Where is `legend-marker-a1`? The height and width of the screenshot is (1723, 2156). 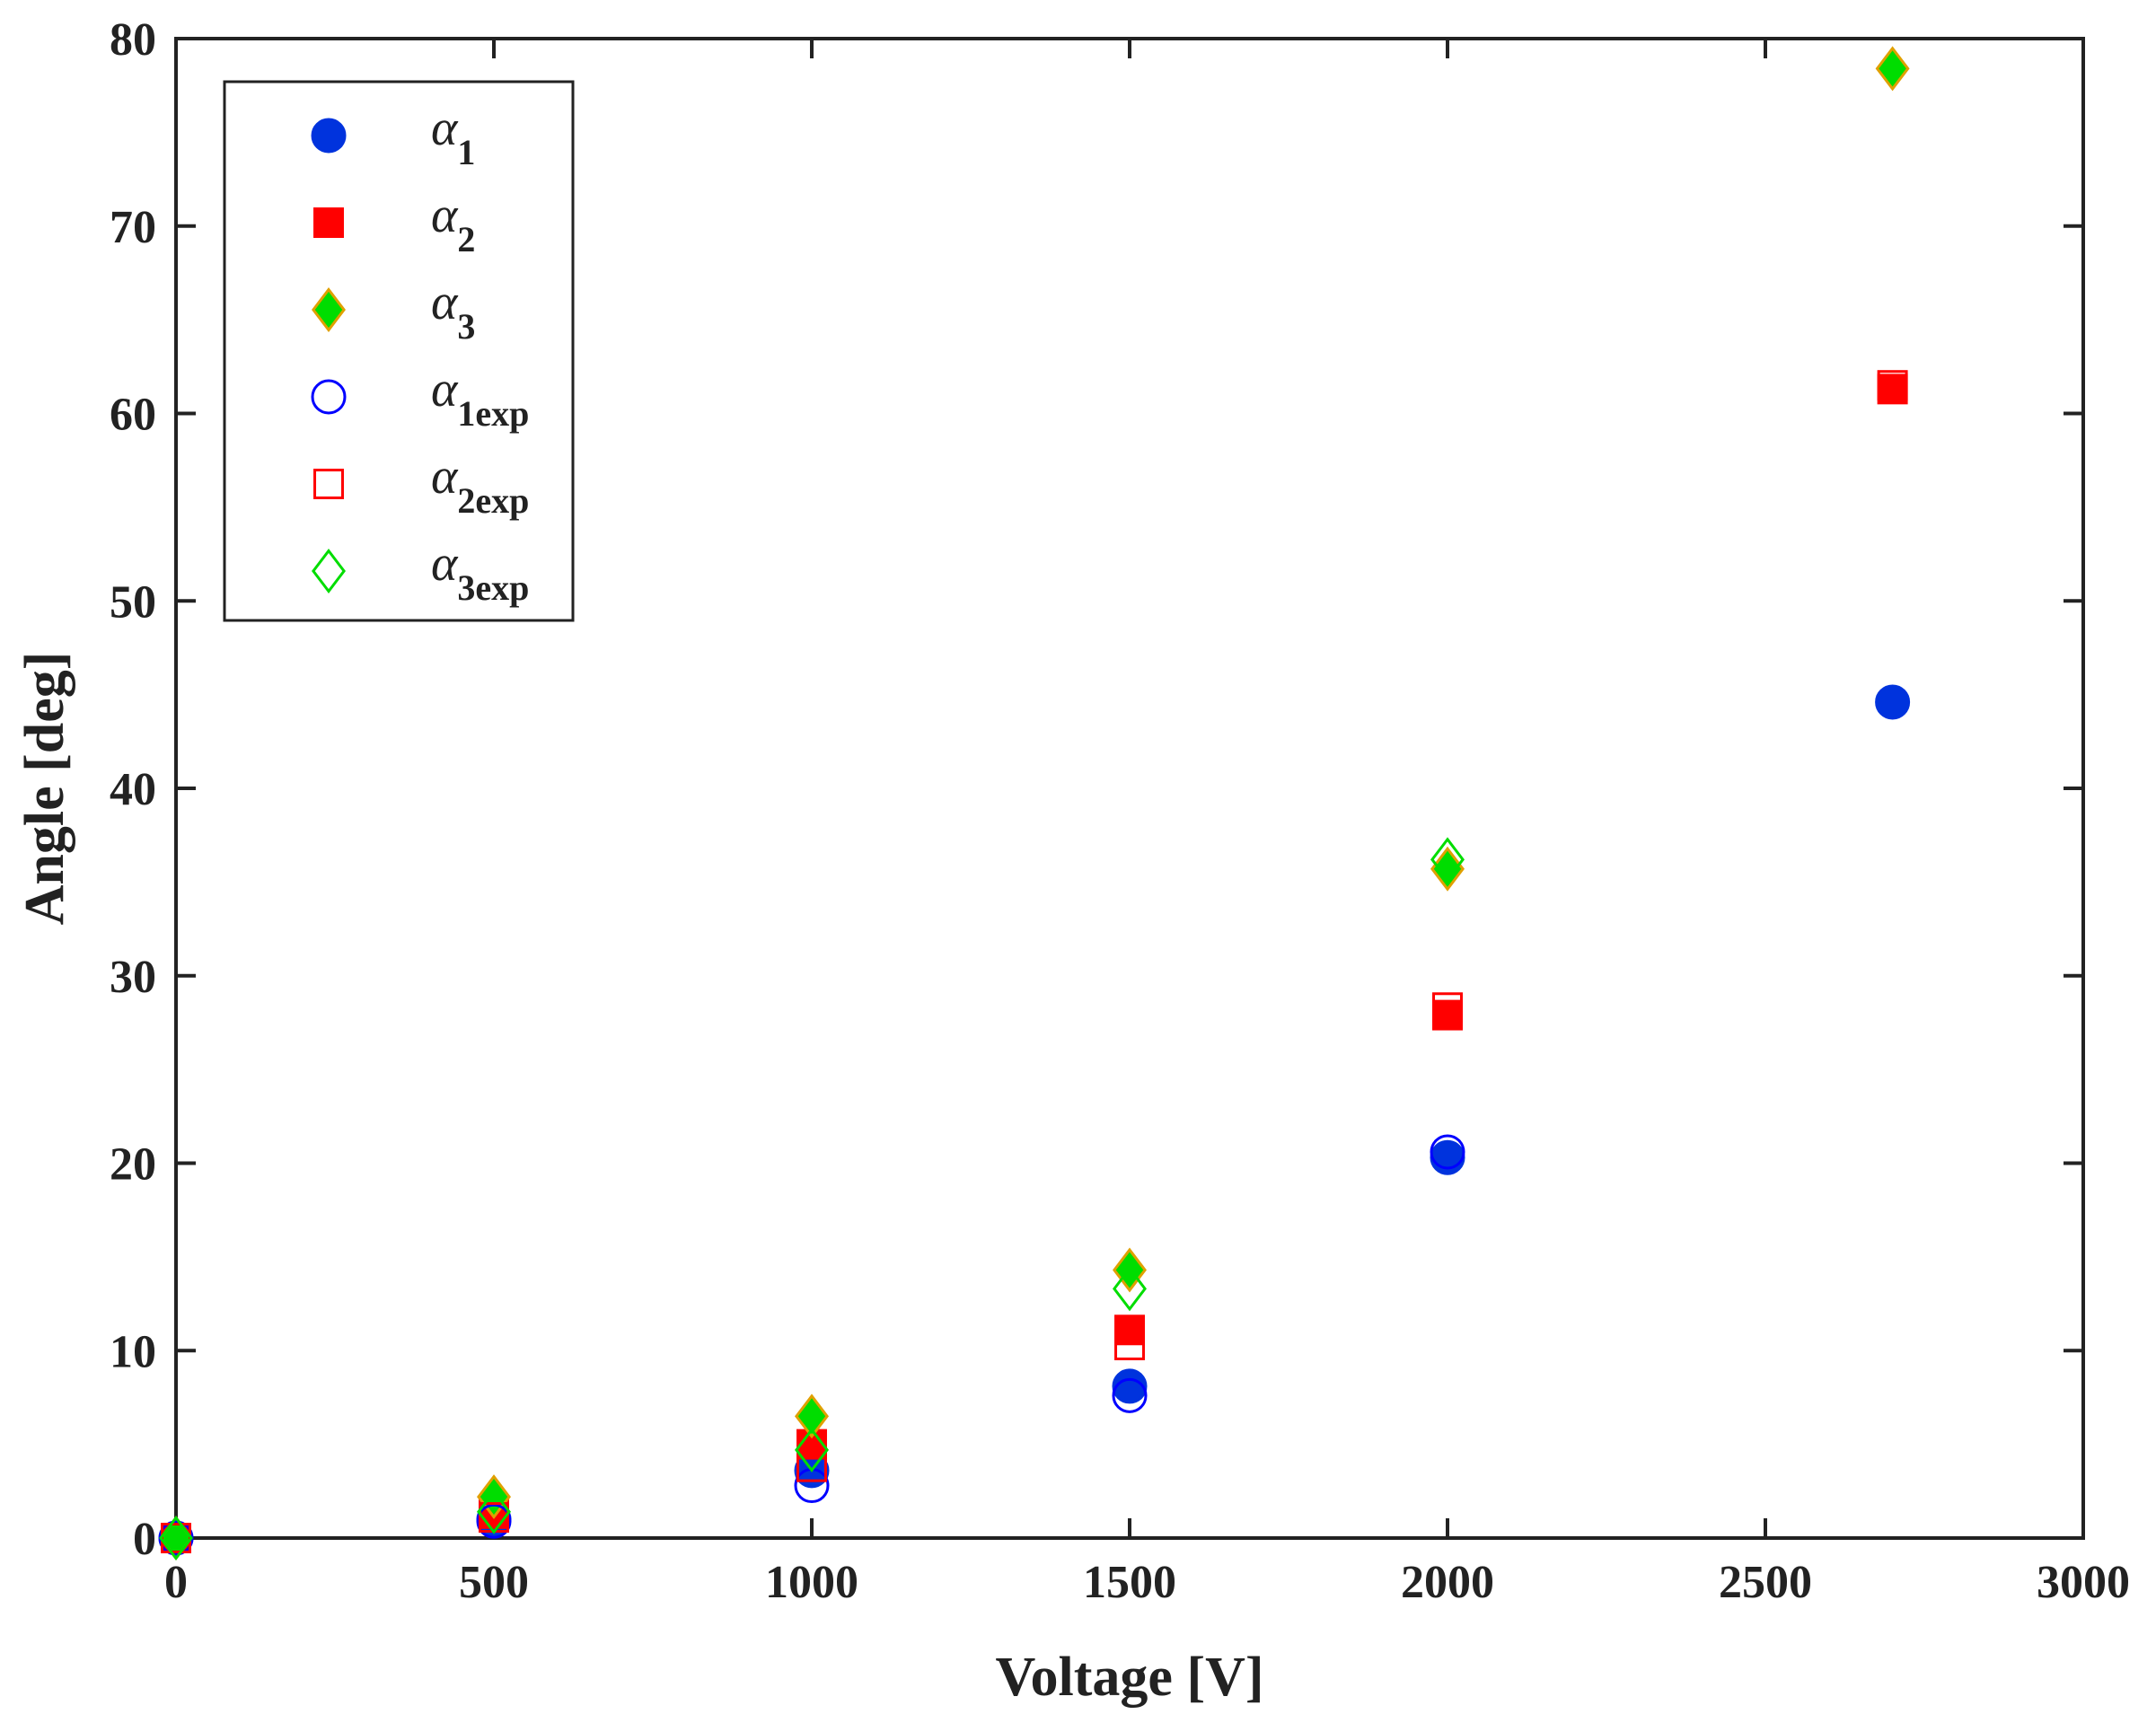
legend-marker-a1 is located at coordinates (329, 136).